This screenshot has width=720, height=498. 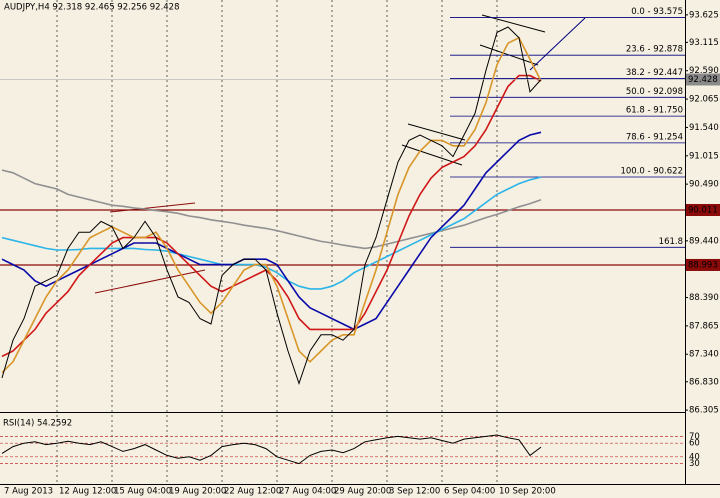 I want to click on level-label: 88.993, so click(x=703, y=265).